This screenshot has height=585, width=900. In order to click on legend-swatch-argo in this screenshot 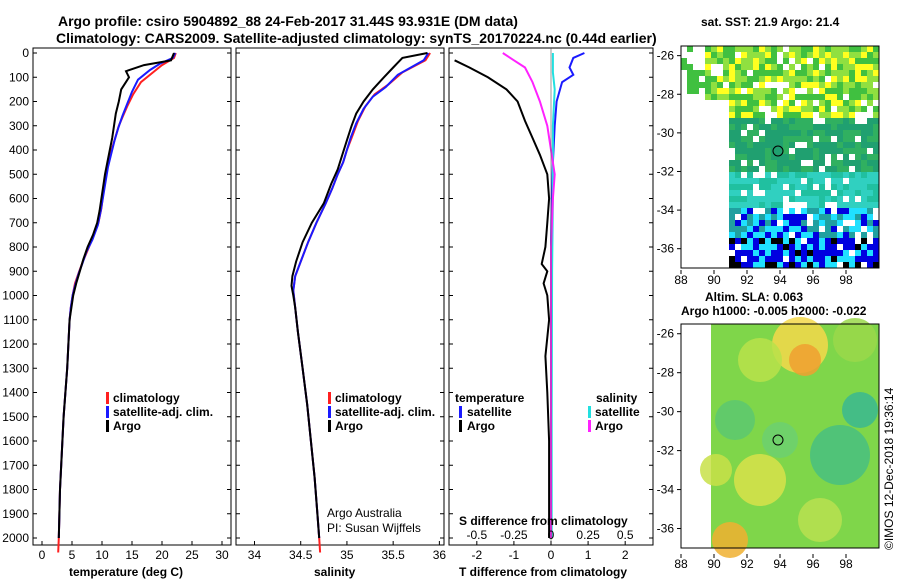, I will do `click(107, 426)`.